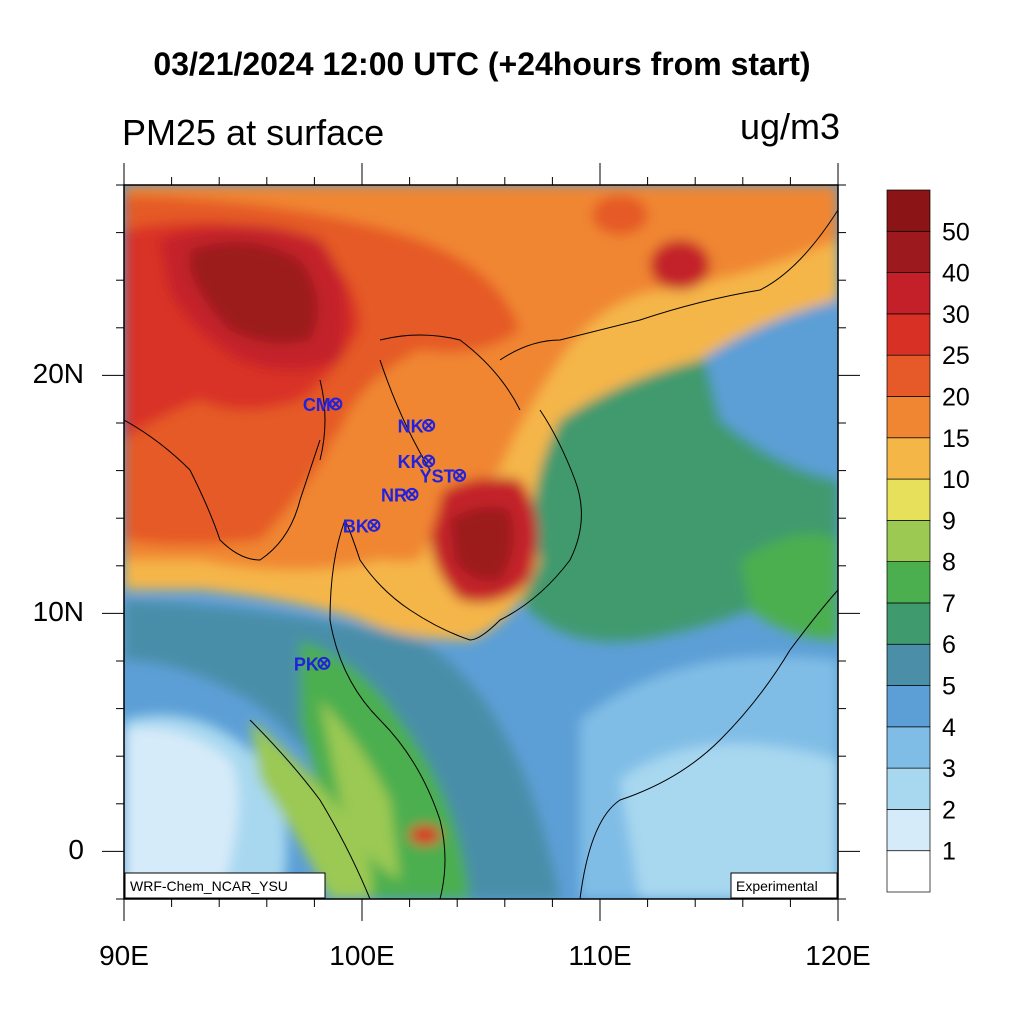 This screenshot has width=1024, height=1024. What do you see at coordinates (949, 604) in the screenshot?
I see `colorbar-label: 7` at bounding box center [949, 604].